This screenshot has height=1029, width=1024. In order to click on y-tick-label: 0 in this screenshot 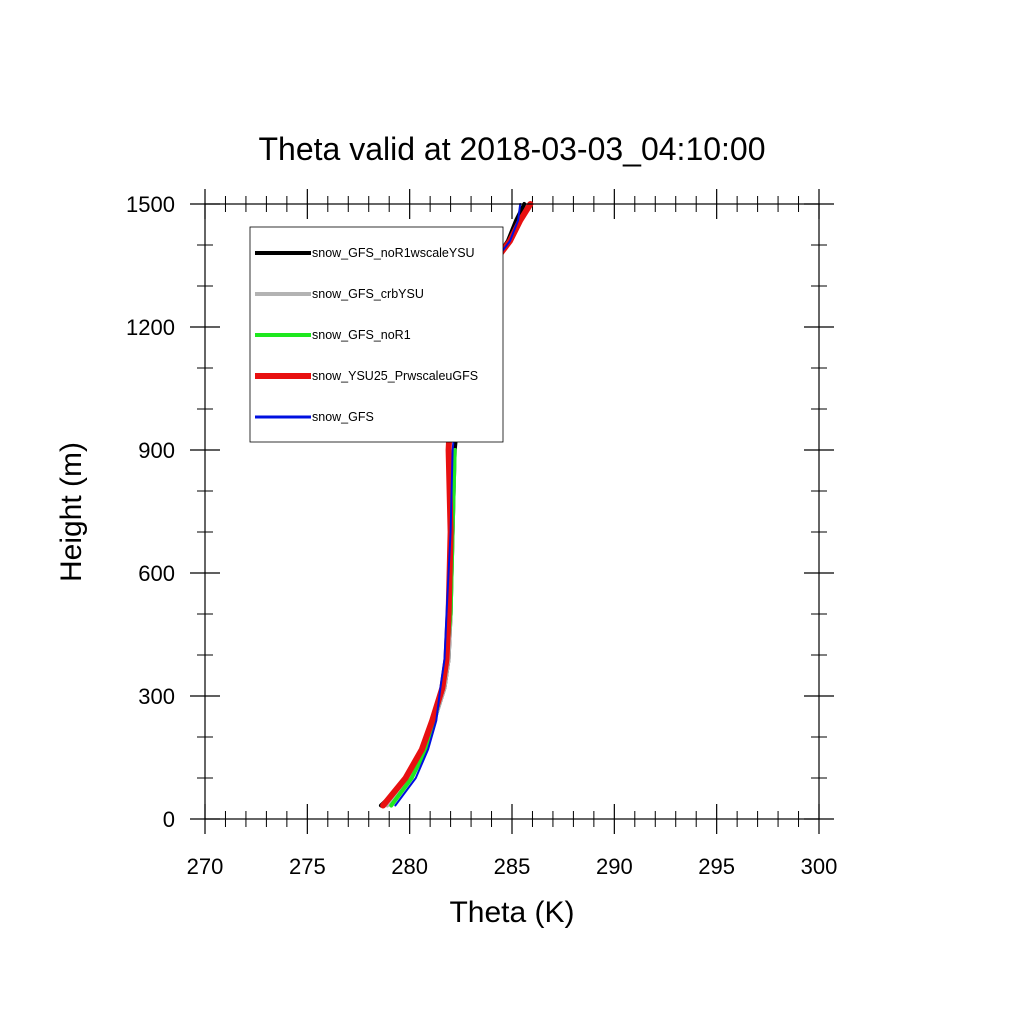, I will do `click(169, 819)`.